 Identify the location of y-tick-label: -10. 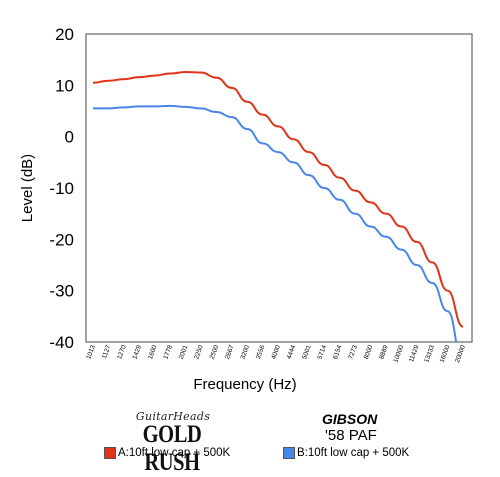
(61, 188).